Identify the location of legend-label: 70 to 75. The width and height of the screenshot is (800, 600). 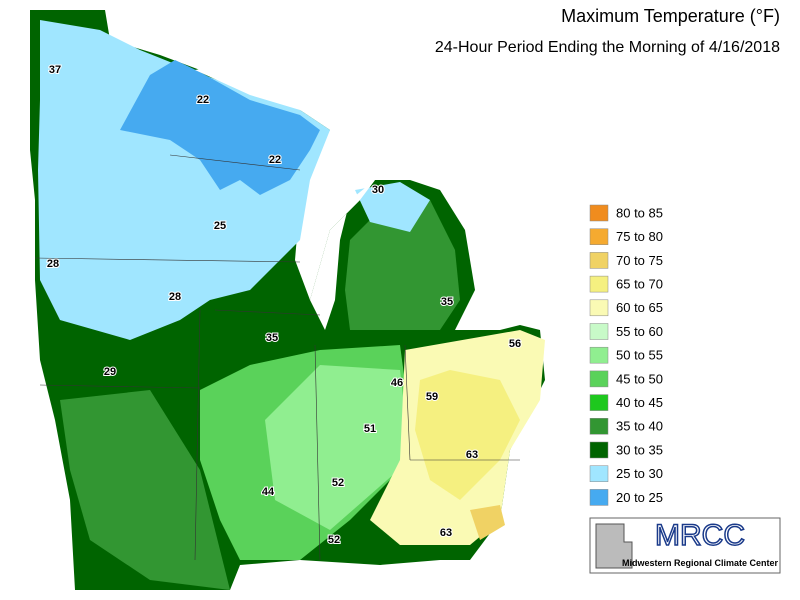
(639, 260).